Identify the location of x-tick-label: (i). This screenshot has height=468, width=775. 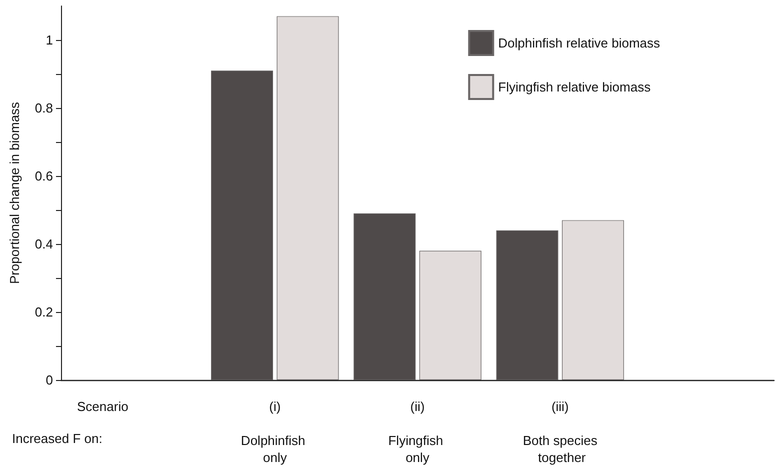
(275, 406).